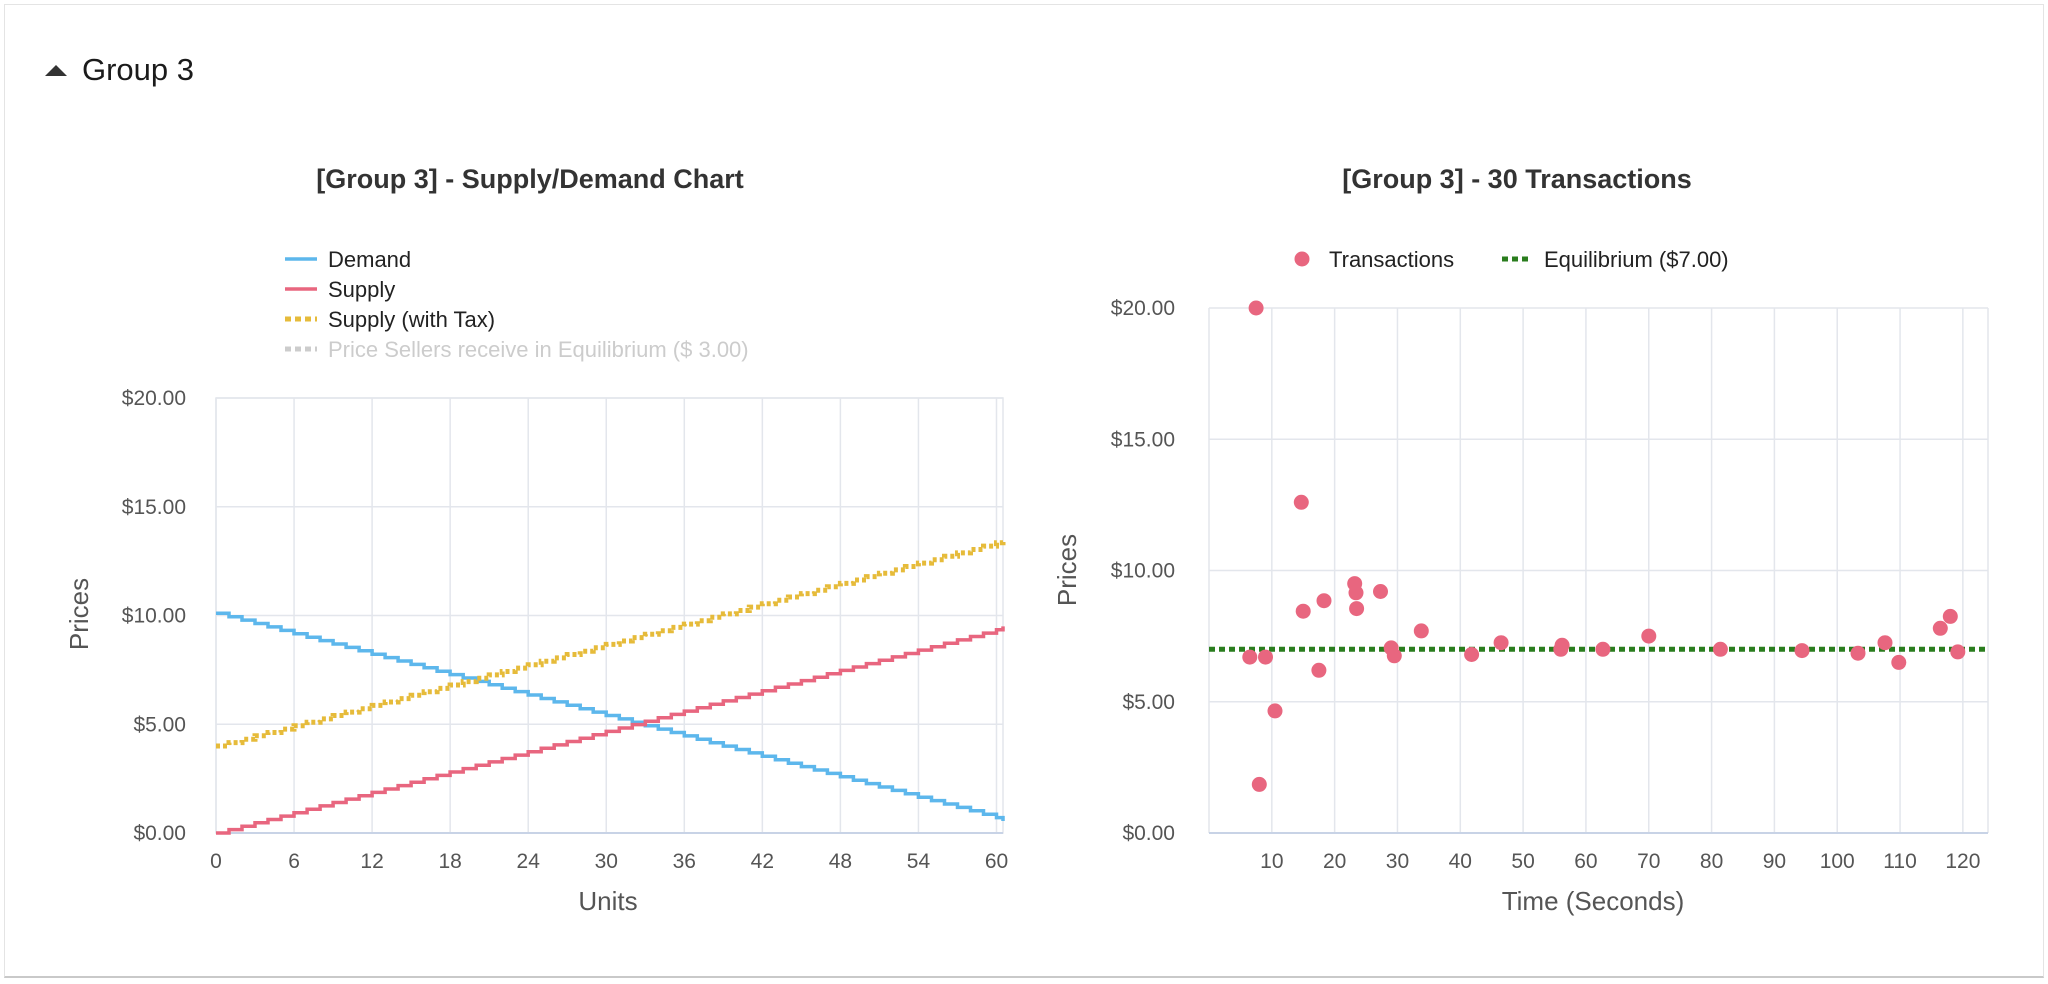 The image size is (2048, 984). I want to click on x-tick-label: 50, so click(1522, 861).